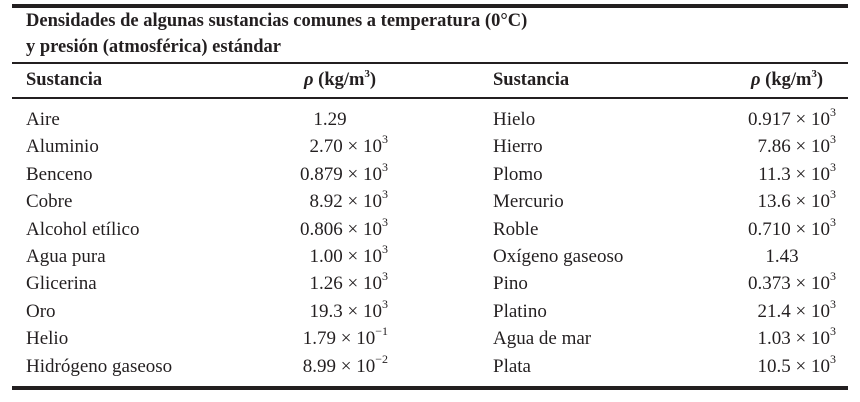 The image size is (860, 402). I want to click on substance-name: Hidrógeno gaseoso, so click(99, 366).